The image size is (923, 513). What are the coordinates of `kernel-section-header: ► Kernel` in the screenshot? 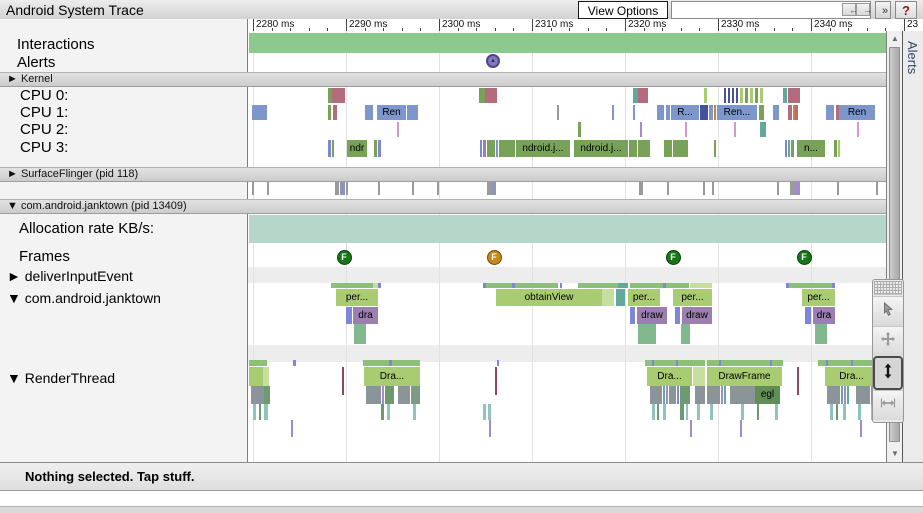 It's located at (446, 79).